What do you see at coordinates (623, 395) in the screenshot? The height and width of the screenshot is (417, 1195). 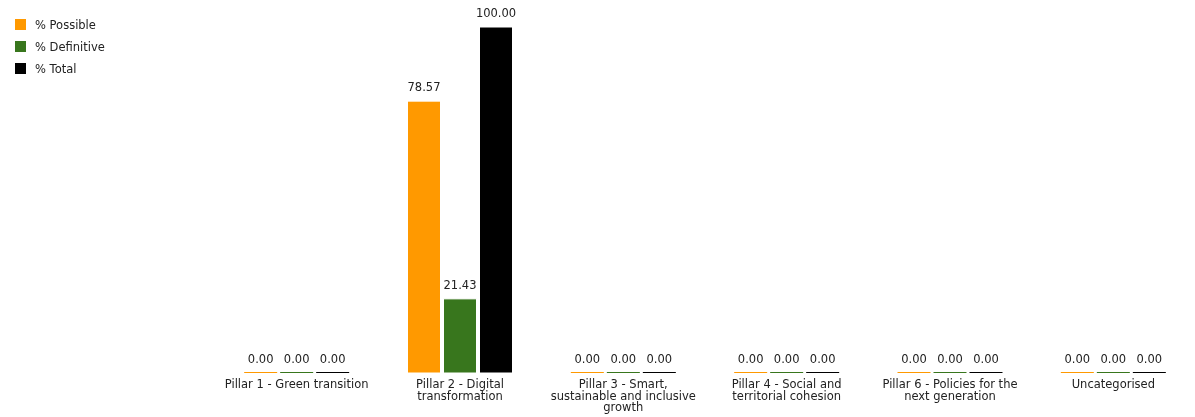 I see `x-tick-label: Pillar 3 - Smart, sustainable and inclusive growth` at bounding box center [623, 395].